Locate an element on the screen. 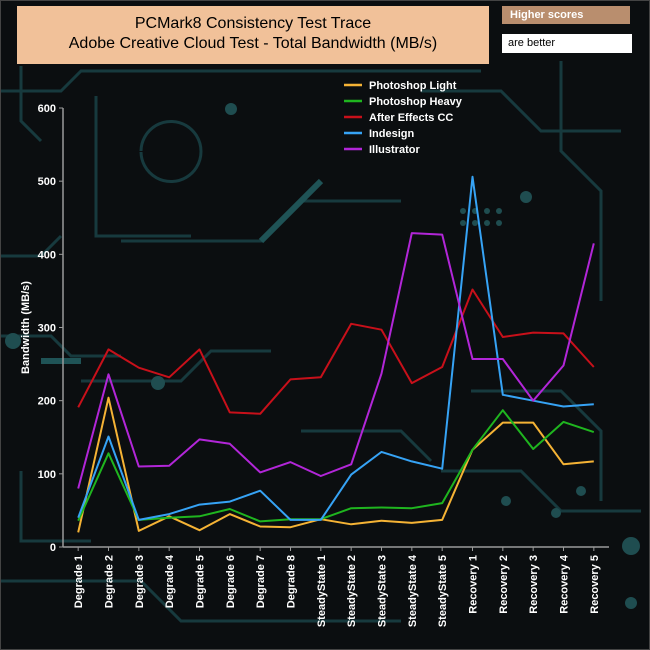 This screenshot has width=650, height=650. note-are-better: are better is located at coordinates (567, 43).